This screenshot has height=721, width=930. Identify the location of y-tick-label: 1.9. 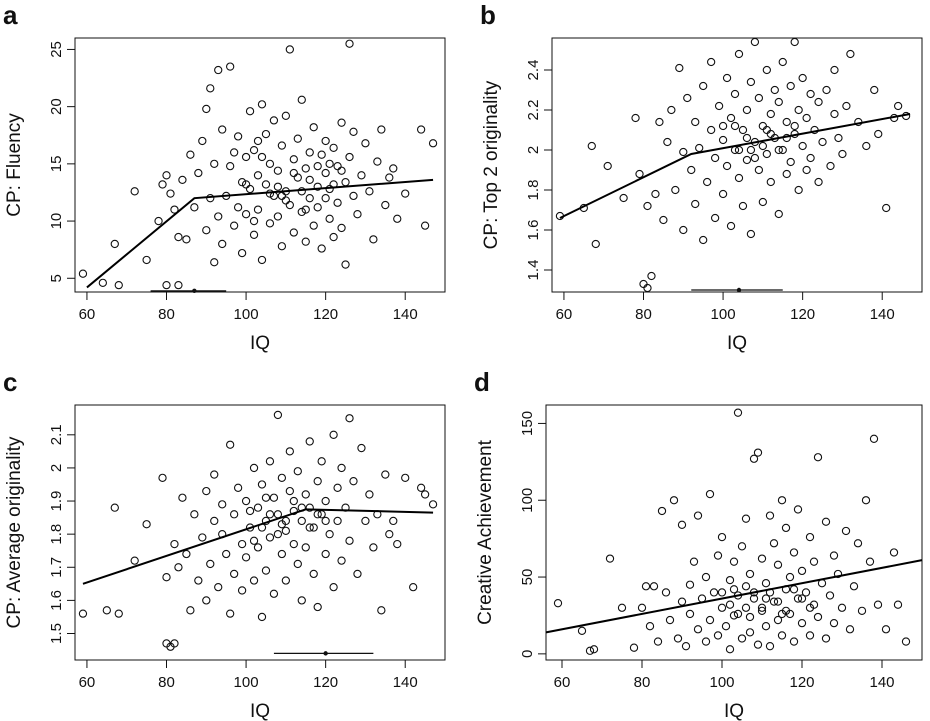
(56, 501).